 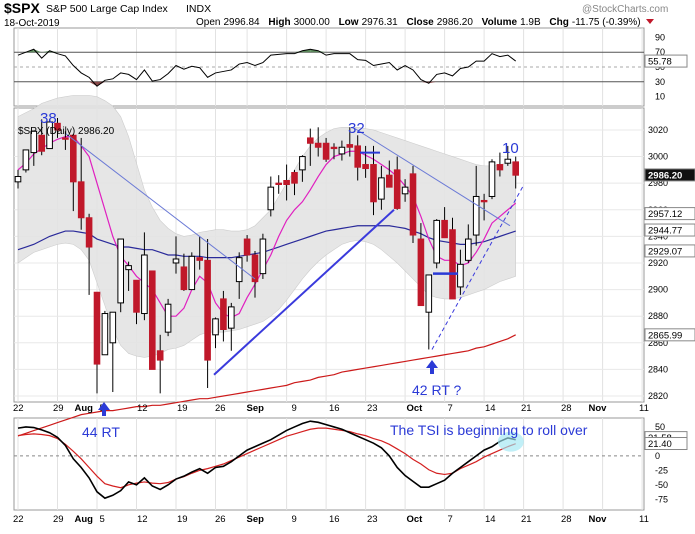 What do you see at coordinates (658, 157) in the screenshot?
I see `price-tick-label: 3000` at bounding box center [658, 157].